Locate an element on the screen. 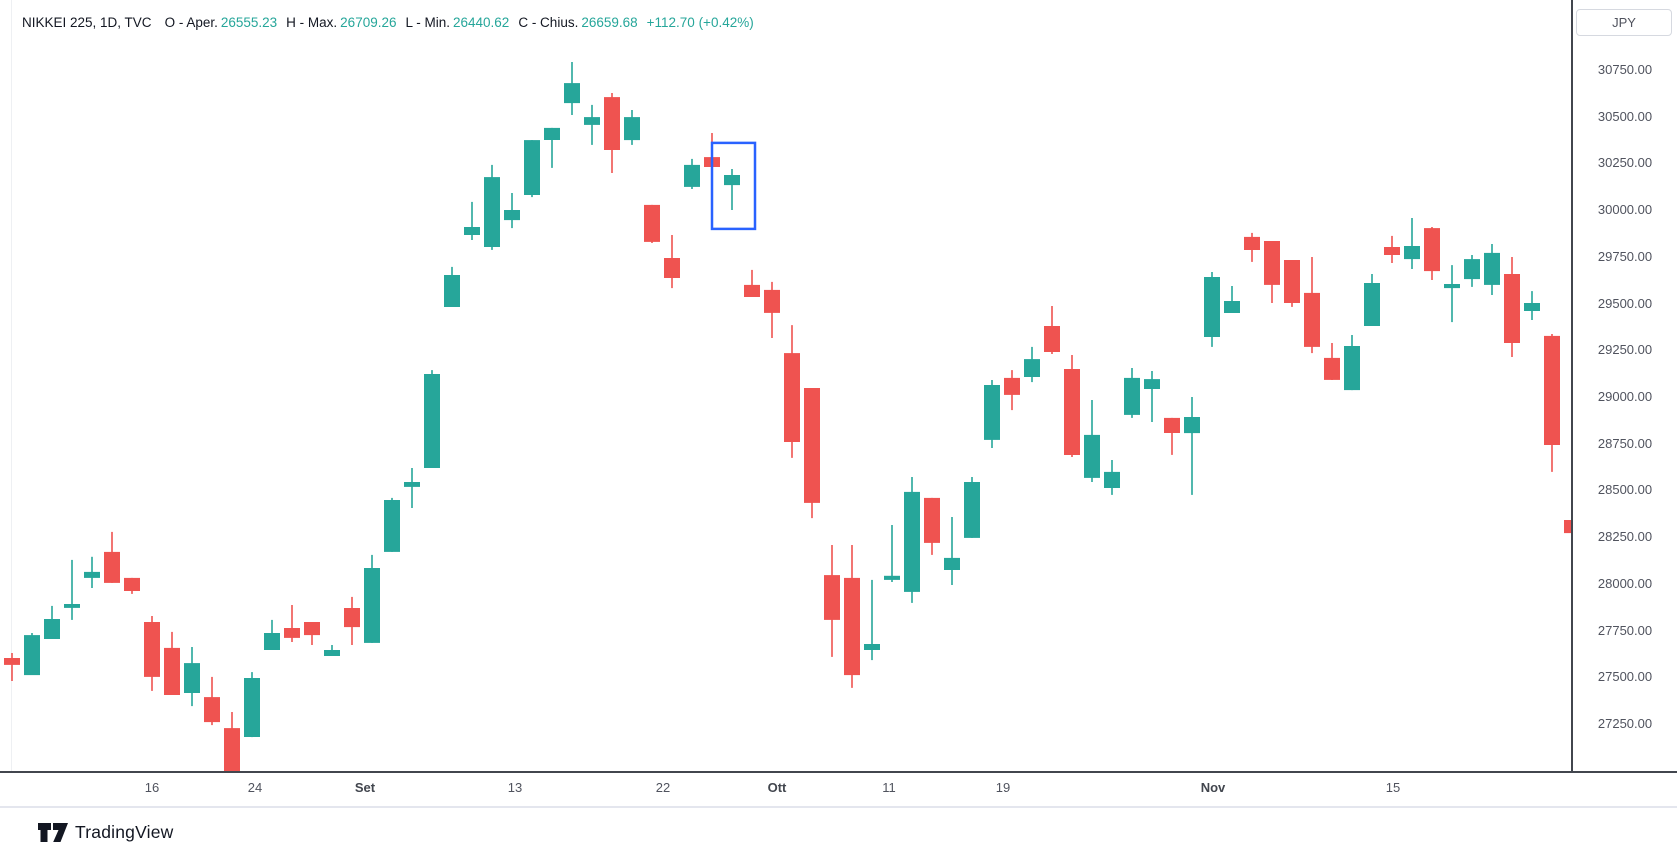 Image resolution: width=1677 pixels, height=852 pixels. price-axis-label: 30250.00 is located at coordinates (1625, 162).